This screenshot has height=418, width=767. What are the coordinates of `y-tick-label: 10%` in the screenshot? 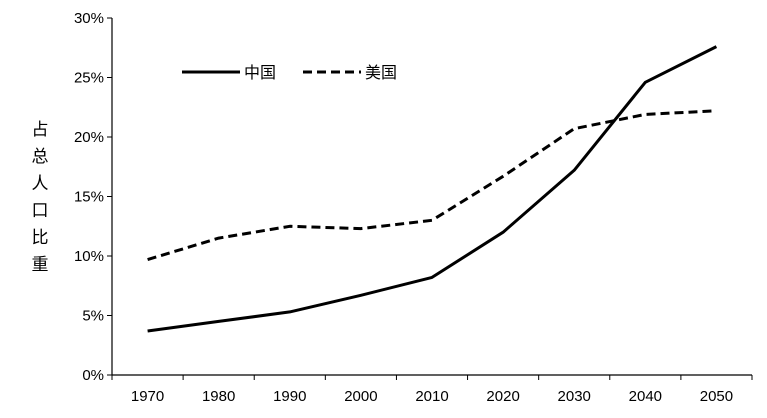 It's located at (89, 256).